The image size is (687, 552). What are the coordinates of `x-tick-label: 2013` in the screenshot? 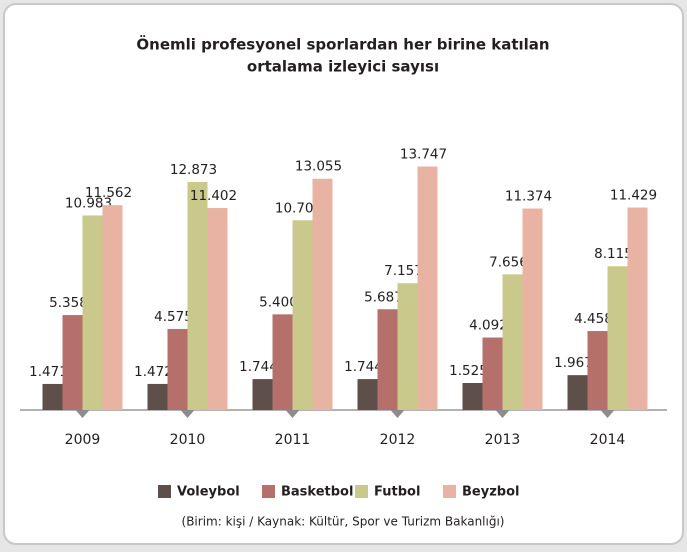 It's located at (503, 440).